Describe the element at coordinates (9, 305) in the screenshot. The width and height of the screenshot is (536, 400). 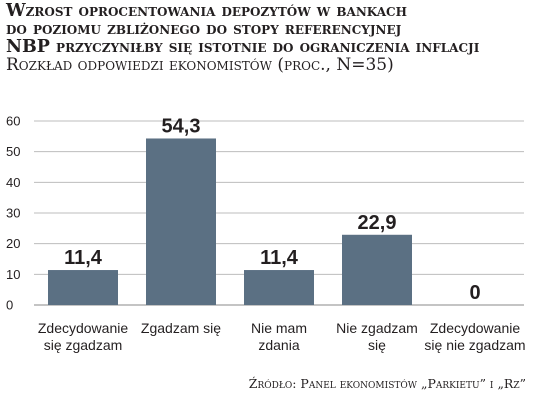
I see `y-tick-label: 0` at that location.